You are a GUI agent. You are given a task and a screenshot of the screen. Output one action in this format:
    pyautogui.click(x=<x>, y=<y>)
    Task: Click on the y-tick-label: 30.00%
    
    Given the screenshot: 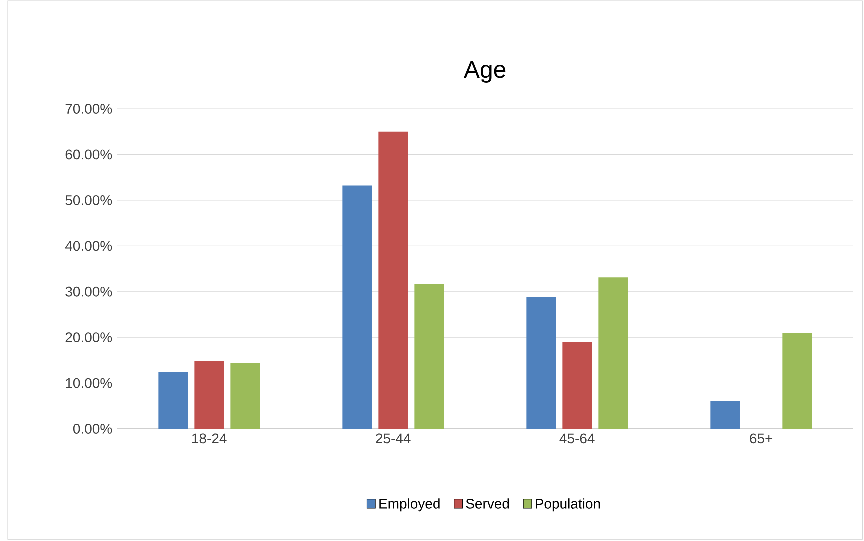 What is the action you would take?
    pyautogui.click(x=89, y=291)
    